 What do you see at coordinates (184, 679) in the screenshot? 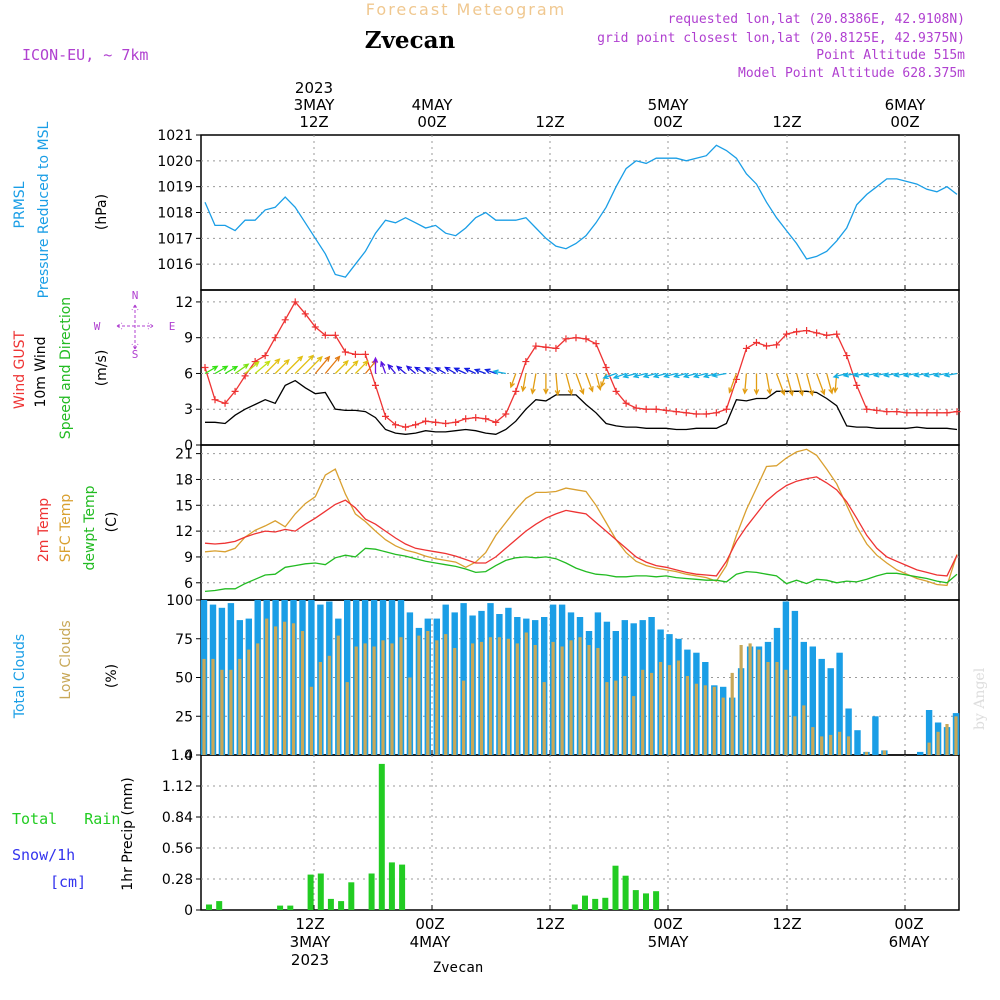
I see `y-tick-label: 50` at bounding box center [184, 679].